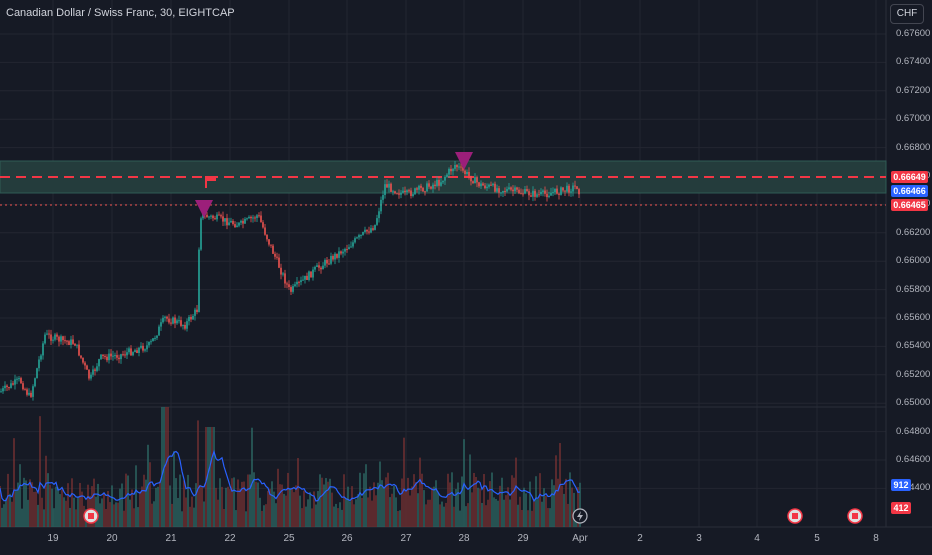 The width and height of the screenshot is (932, 555). What do you see at coordinates (913, 119) in the screenshot?
I see `price-tick-label: 0.67000` at bounding box center [913, 119].